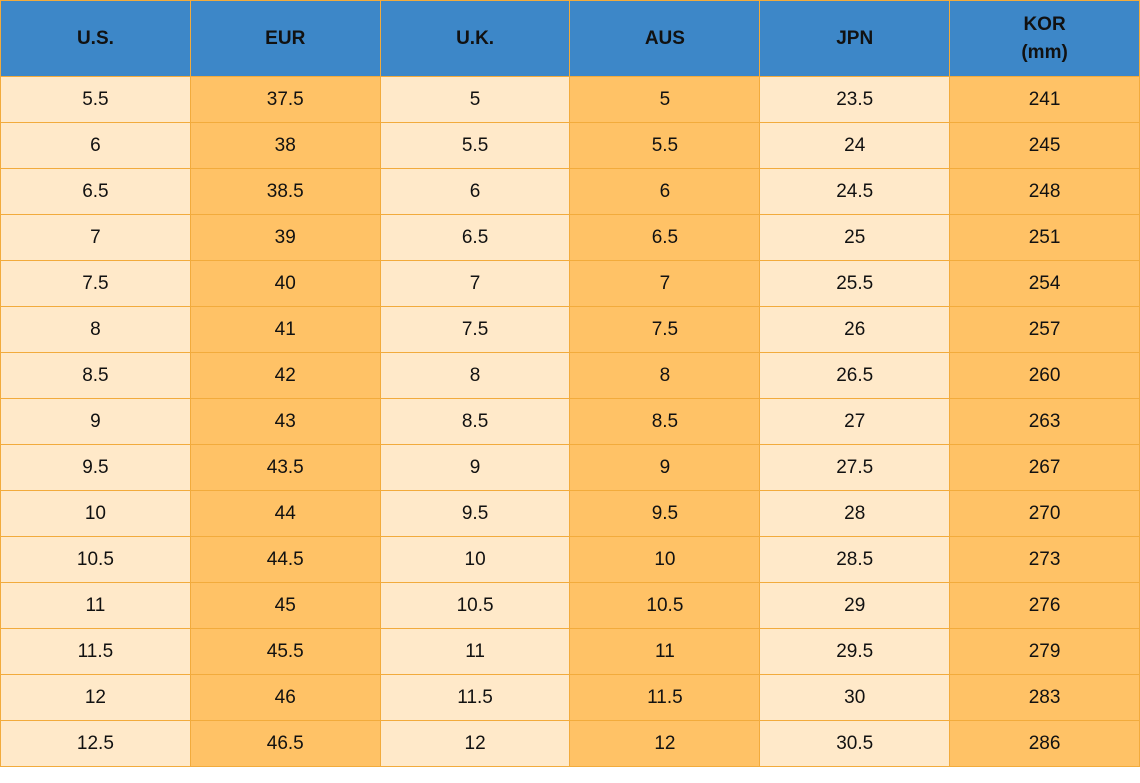  I want to click on table-cell: 38.5, so click(285, 191).